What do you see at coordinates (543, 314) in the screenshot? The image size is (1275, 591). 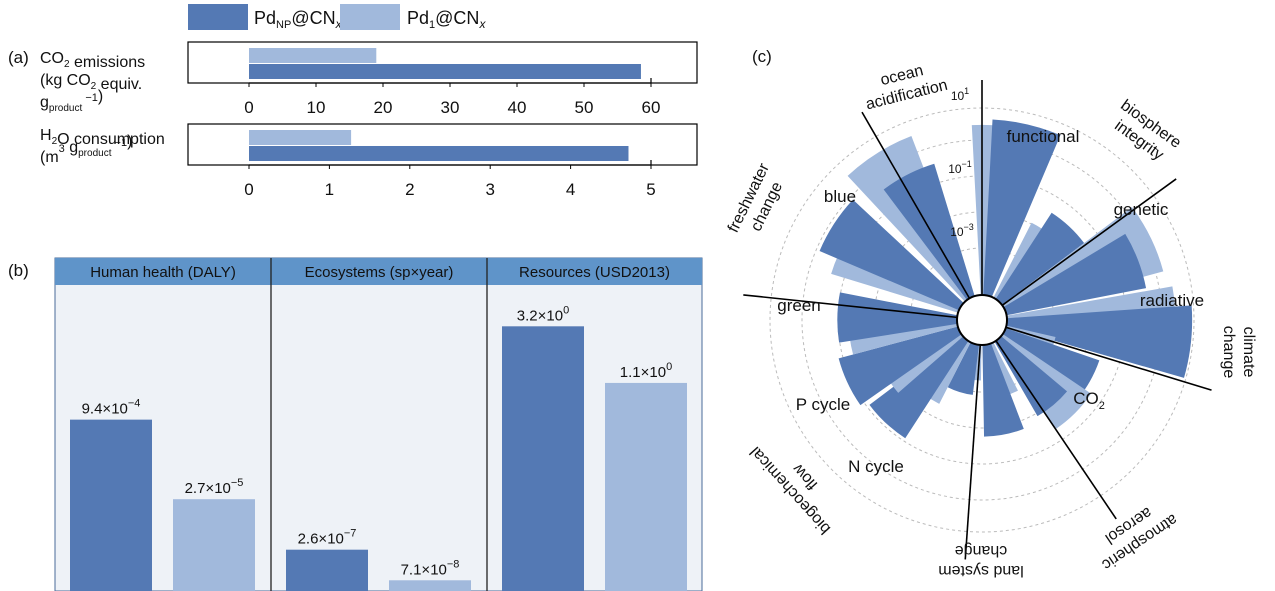 I see `bar-value-label: 3.2×100` at bounding box center [543, 314].